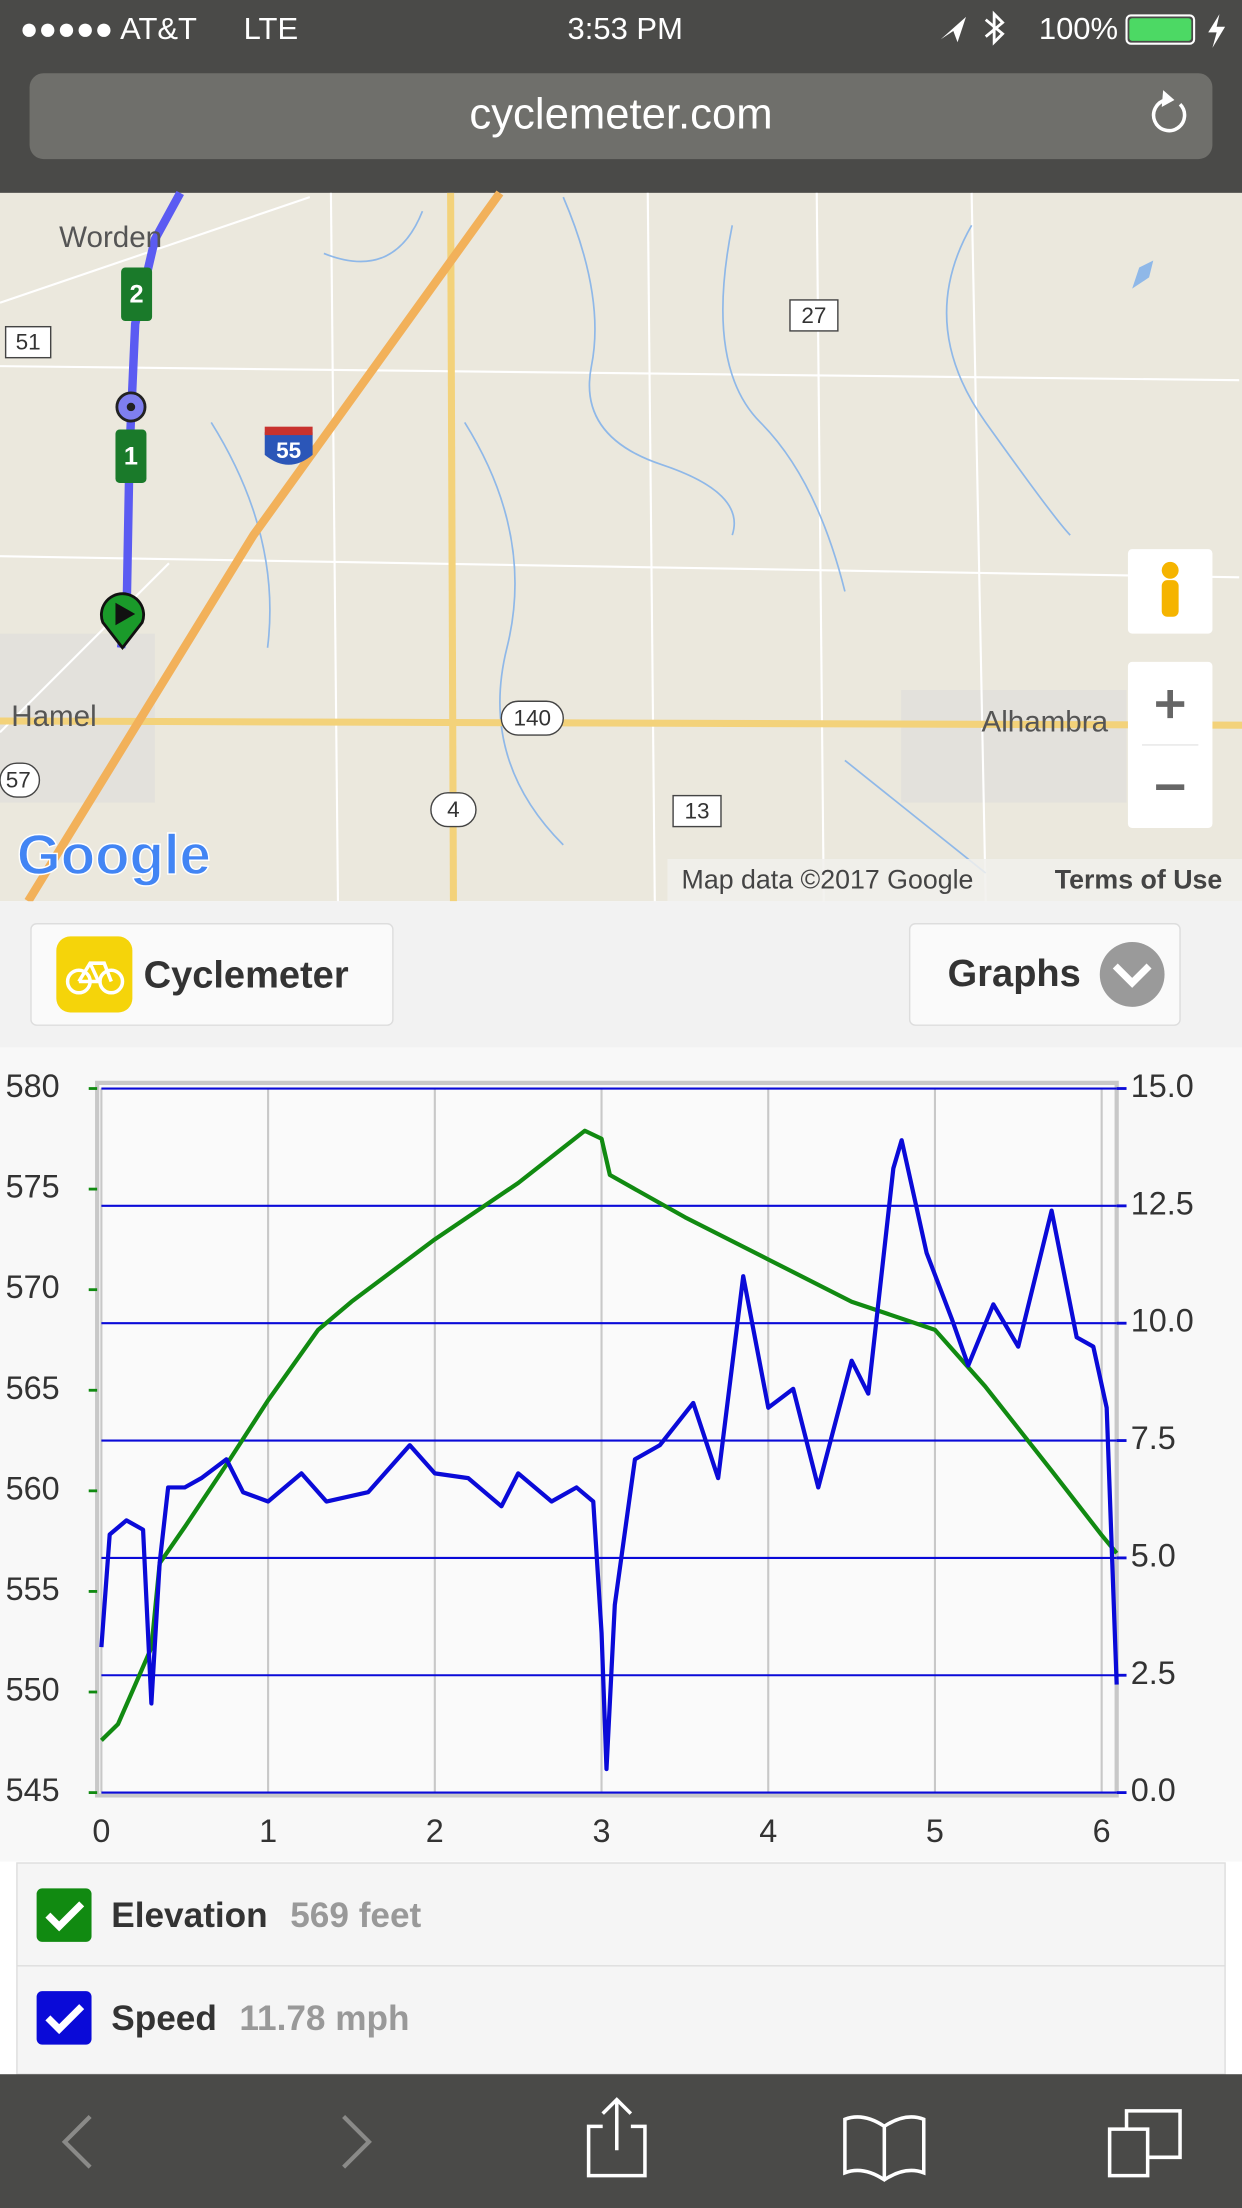 This screenshot has width=1242, height=2208. I want to click on legend-label: Elevation, so click(189, 1915).